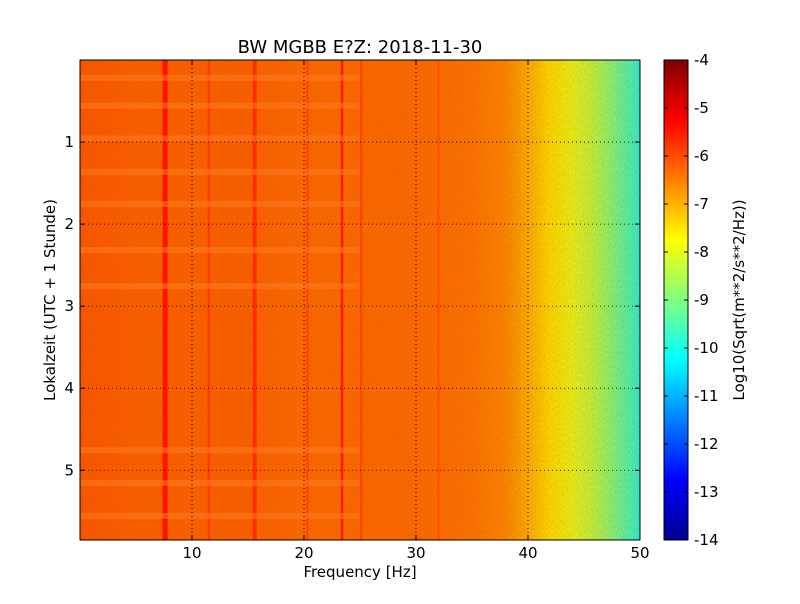  Describe the element at coordinates (701, 108) in the screenshot. I see `colorbar-tick-label: -5` at that location.